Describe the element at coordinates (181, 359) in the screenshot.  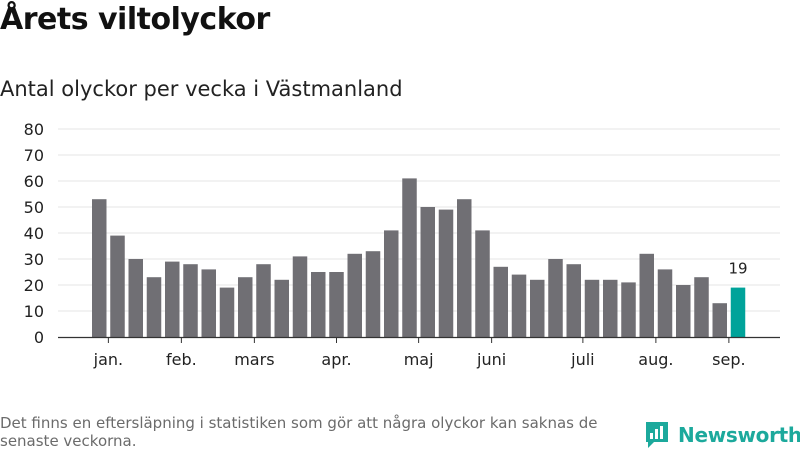
I see `x-tick-label: feb.` at that location.